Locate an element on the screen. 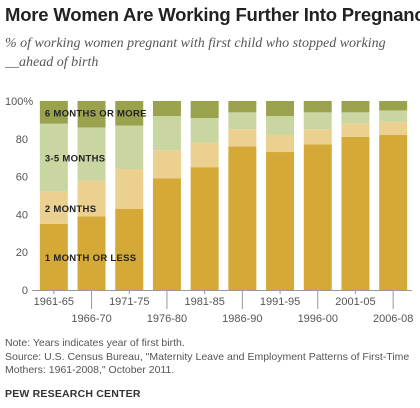 Image resolution: width=420 pixels, height=408 pixels. bar-segment-2006-08-s2 is located at coordinates (393, 115).